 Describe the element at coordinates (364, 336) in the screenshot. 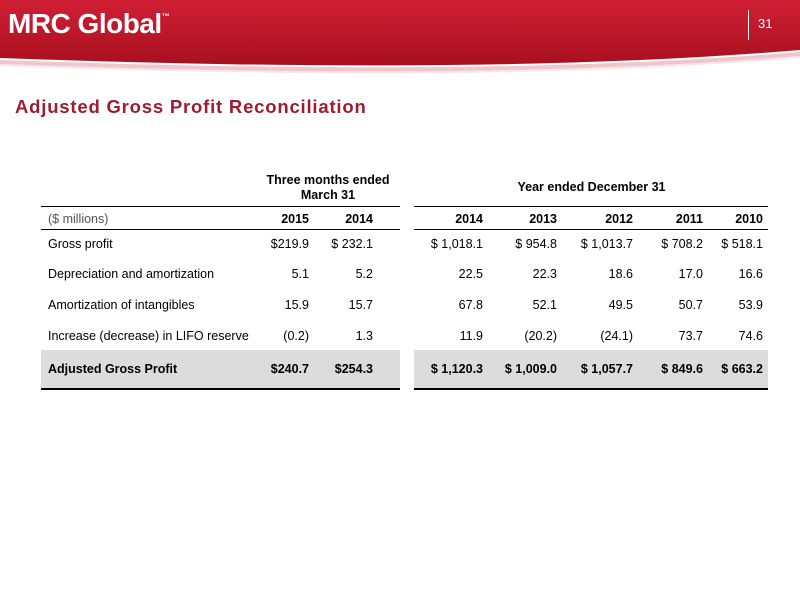

I see `table-cell: 1.3` at that location.